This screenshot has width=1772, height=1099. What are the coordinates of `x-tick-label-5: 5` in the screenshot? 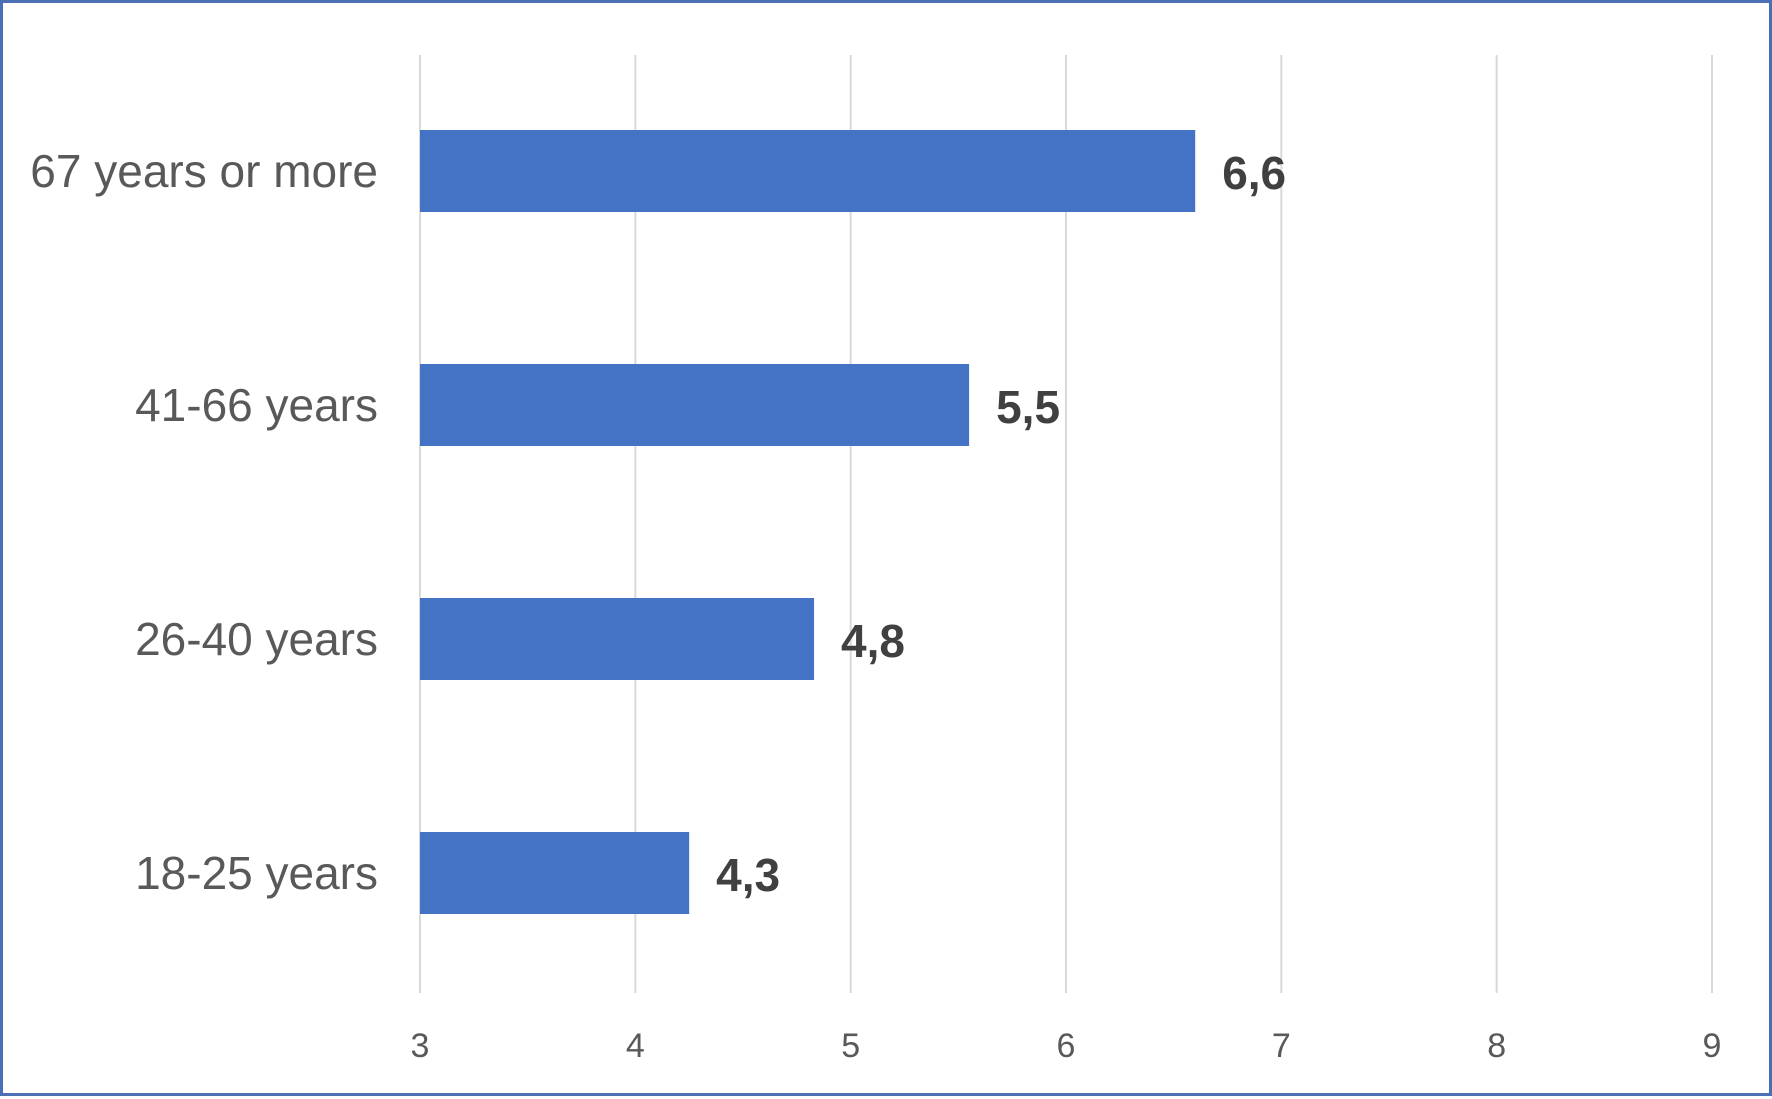 It's located at (850, 1046).